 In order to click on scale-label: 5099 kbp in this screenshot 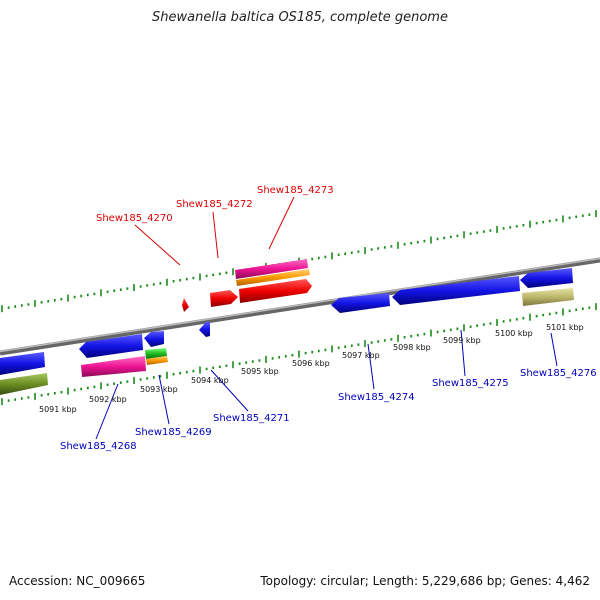, I will do `click(462, 340)`.